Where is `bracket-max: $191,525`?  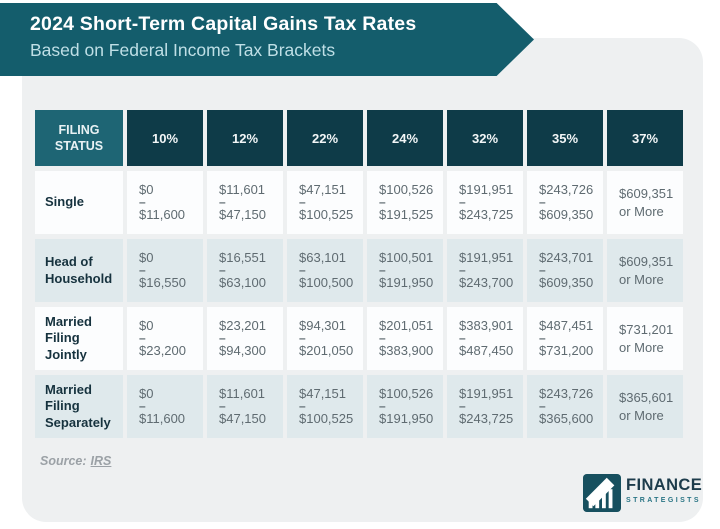
bracket-max: $191,525 is located at coordinates (406, 215).